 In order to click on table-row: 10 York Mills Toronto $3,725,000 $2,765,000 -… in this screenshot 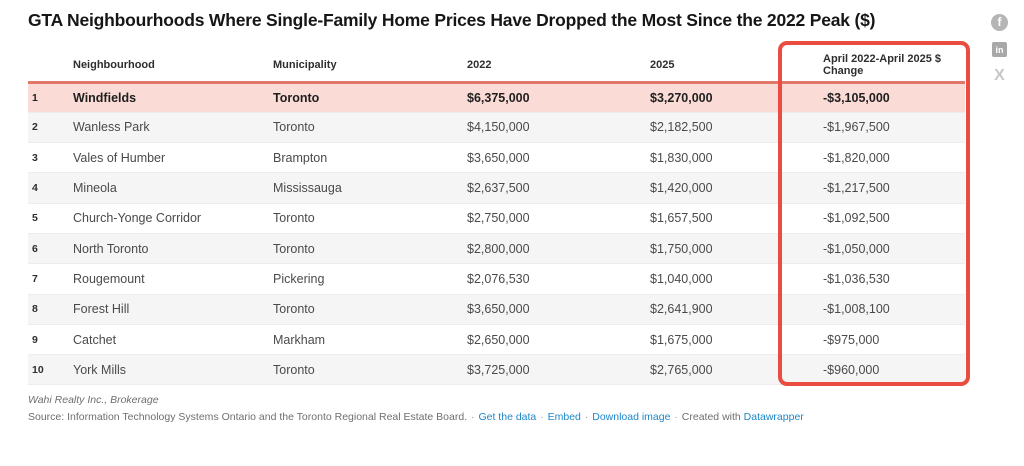, I will do `click(496, 369)`.